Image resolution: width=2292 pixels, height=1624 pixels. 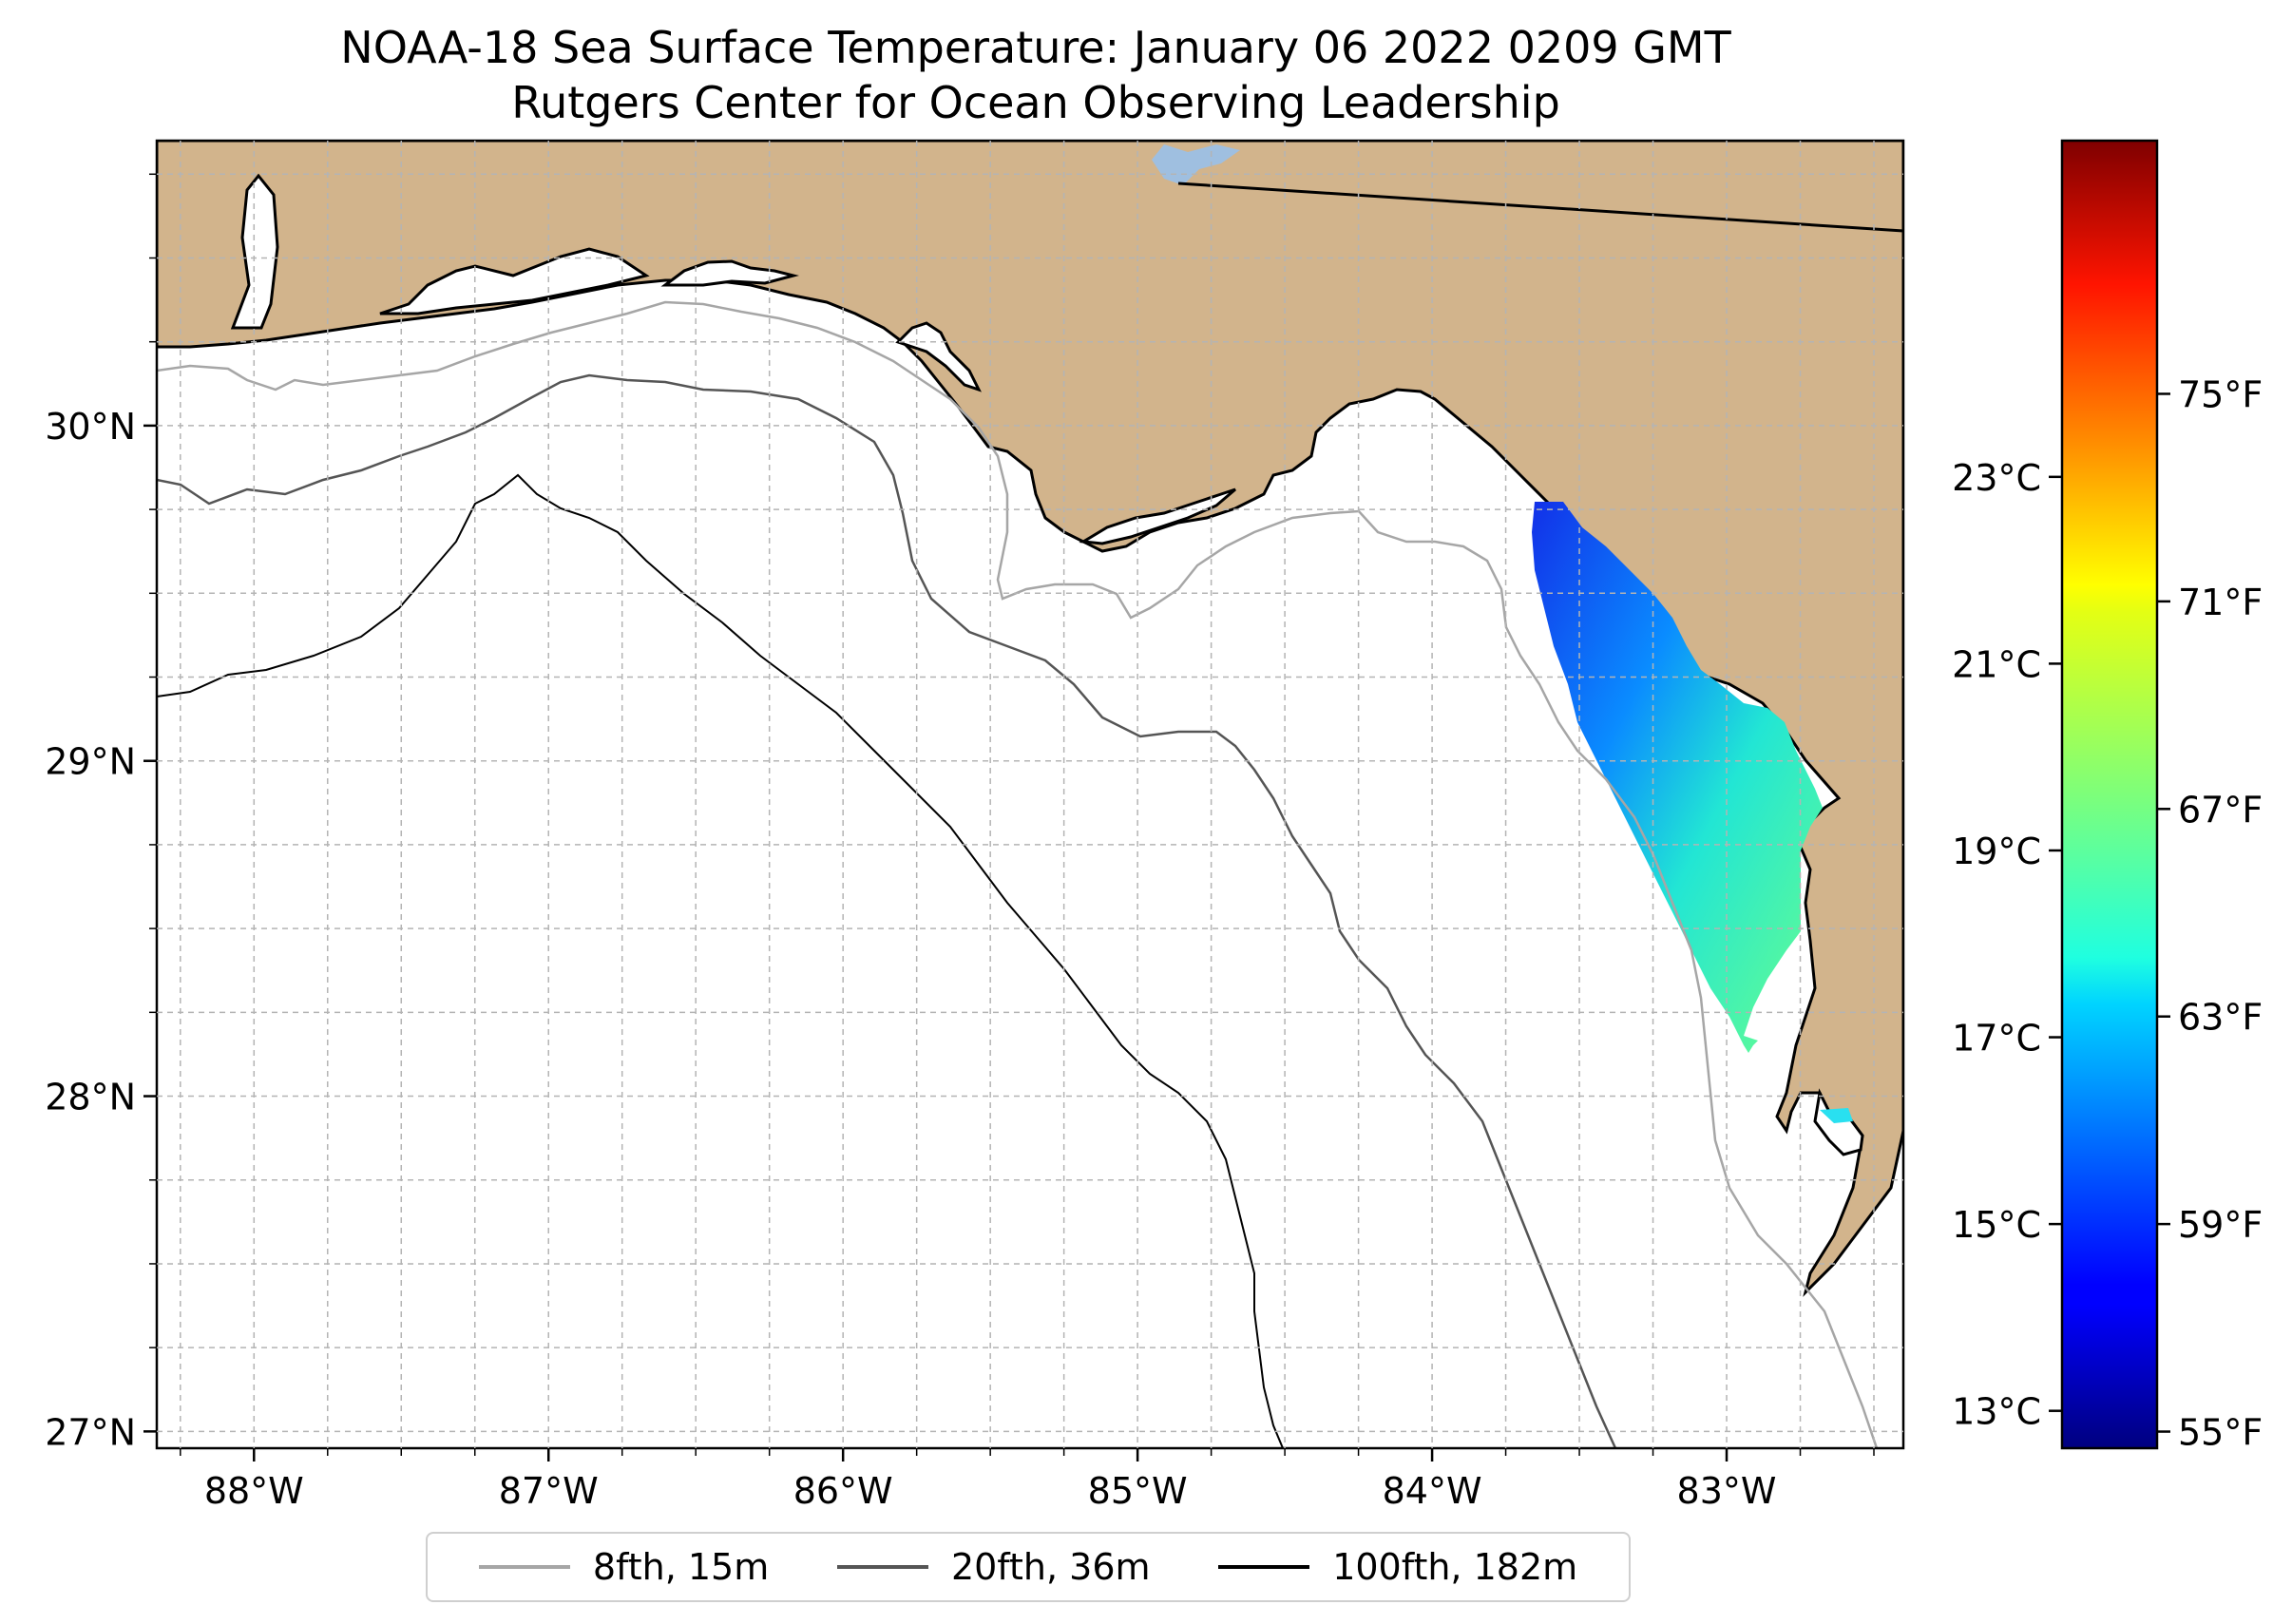 I want to click on mobile-bay, so click(x=254, y=251).